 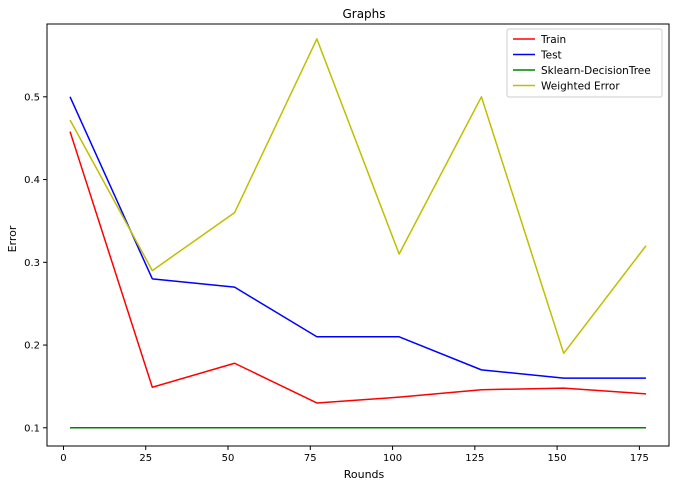 What do you see at coordinates (553, 40) in the screenshot?
I see `legend-entry: Train` at bounding box center [553, 40].